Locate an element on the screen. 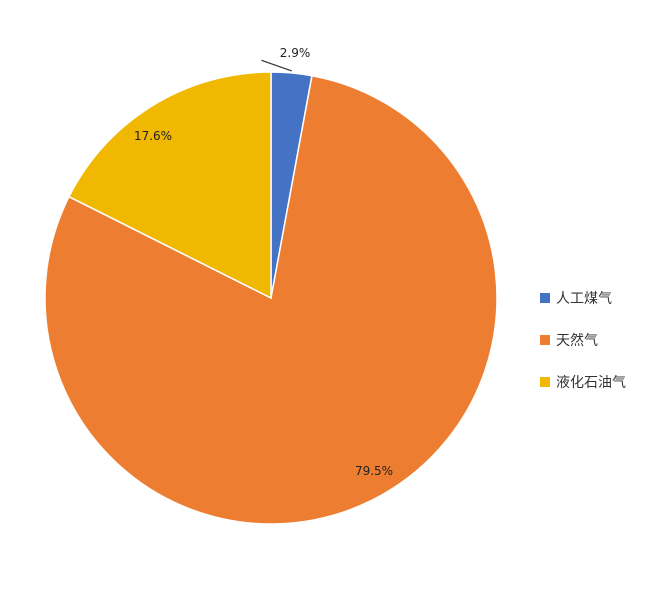  legend-item-2: 天然气 is located at coordinates (583, 340).